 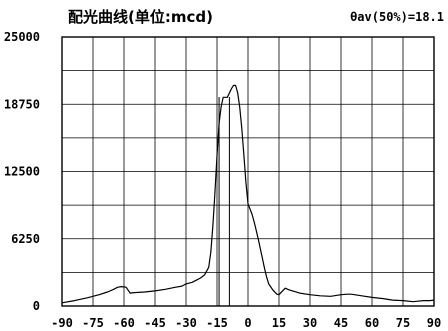 I want to click on x-tick-label: -45, so click(x=155, y=323).